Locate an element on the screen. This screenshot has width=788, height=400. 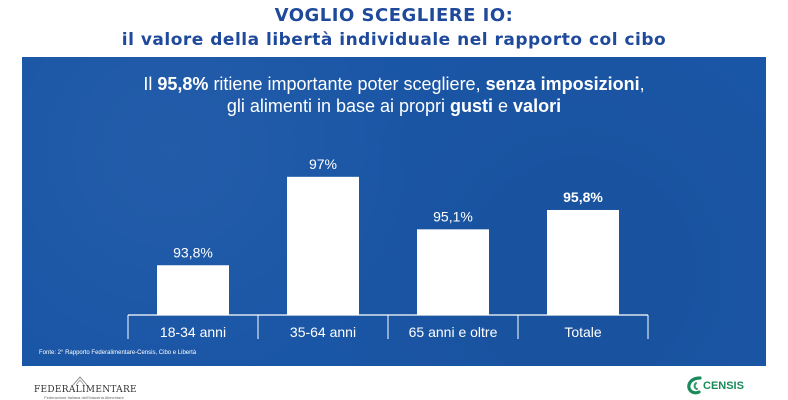
headline-bold-4: valori is located at coordinates (537, 106).